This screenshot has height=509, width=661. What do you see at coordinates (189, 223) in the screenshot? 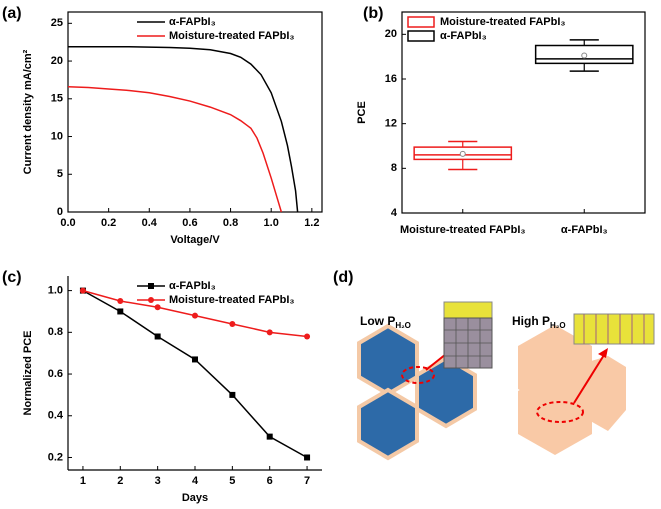
I see `x-tick-label: 0.6` at bounding box center [189, 223].